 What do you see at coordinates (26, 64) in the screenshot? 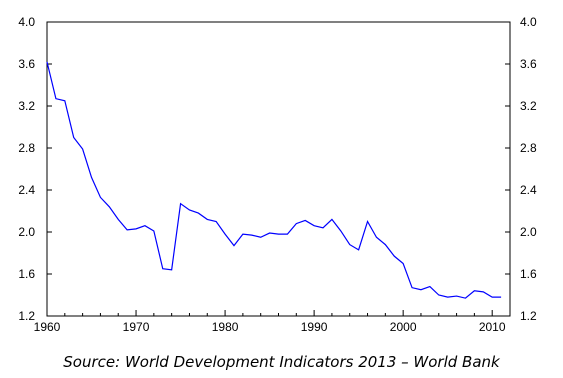
I see `y-tick-label-left: 3.6` at bounding box center [26, 64].